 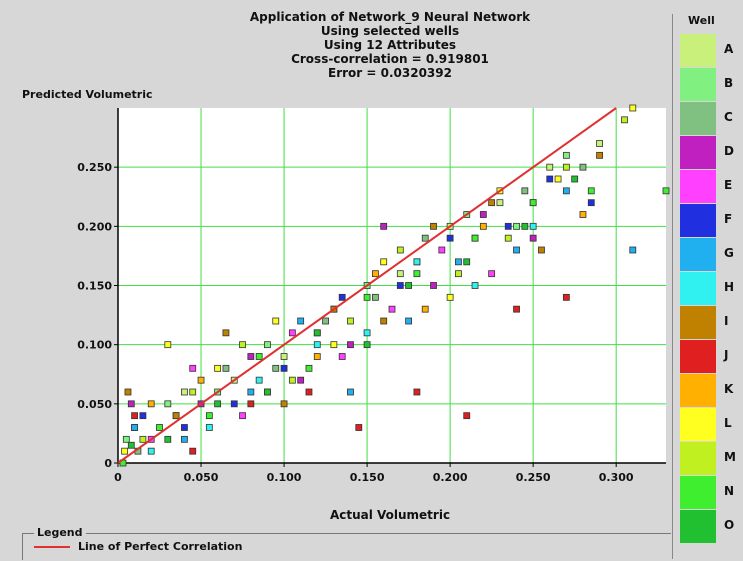 What do you see at coordinates (209, 427) in the screenshot?
I see `data-point-h` at bounding box center [209, 427].